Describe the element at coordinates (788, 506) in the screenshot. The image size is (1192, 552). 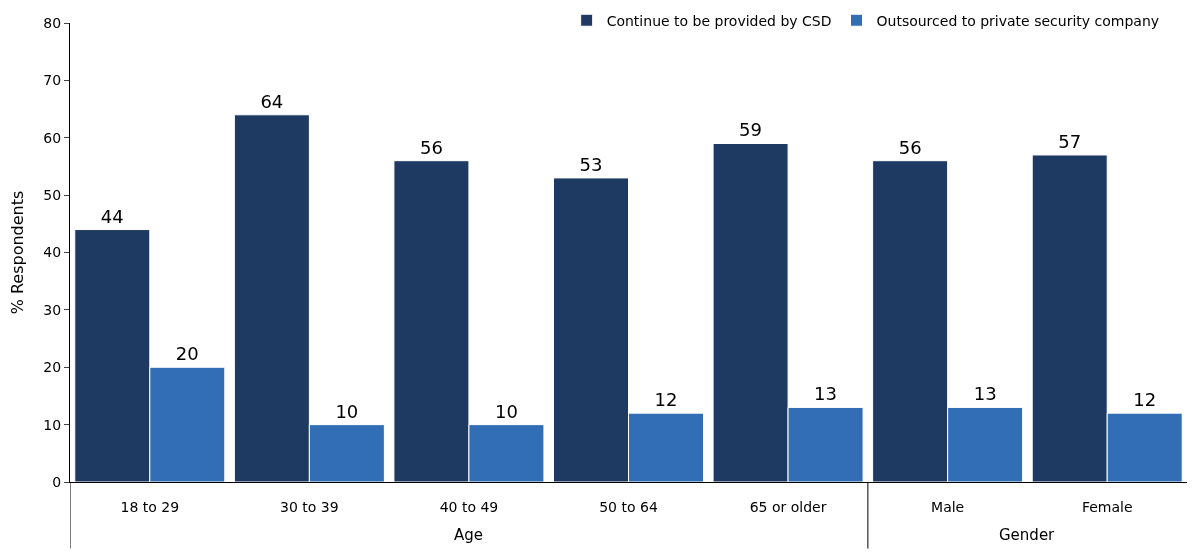
I see `x-tick-label: 65 or older` at that location.